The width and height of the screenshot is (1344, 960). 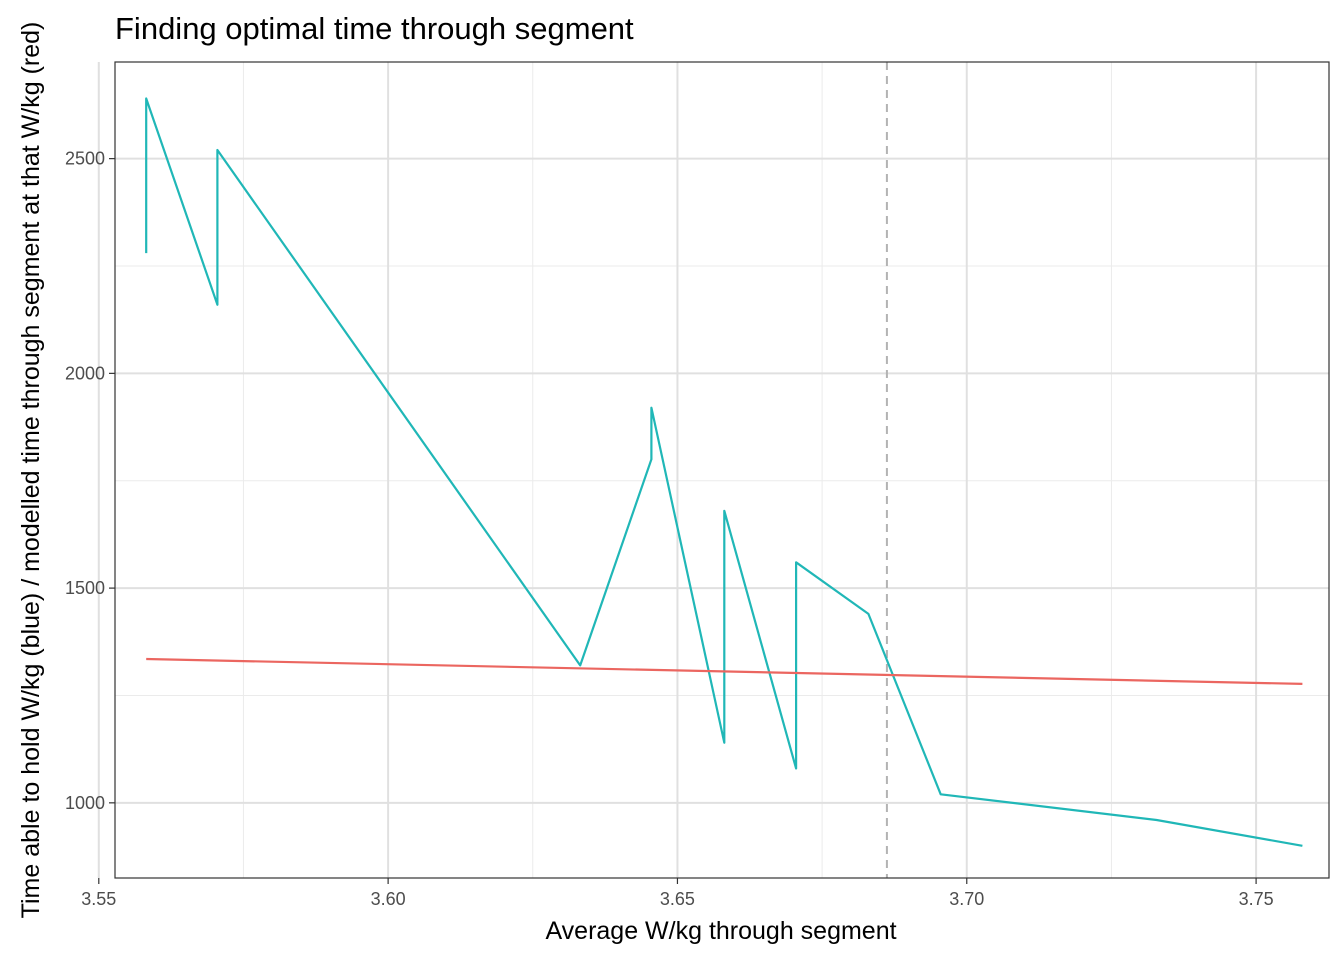 What do you see at coordinates (85, 803) in the screenshot?
I see `y-tick-label: 1000` at bounding box center [85, 803].